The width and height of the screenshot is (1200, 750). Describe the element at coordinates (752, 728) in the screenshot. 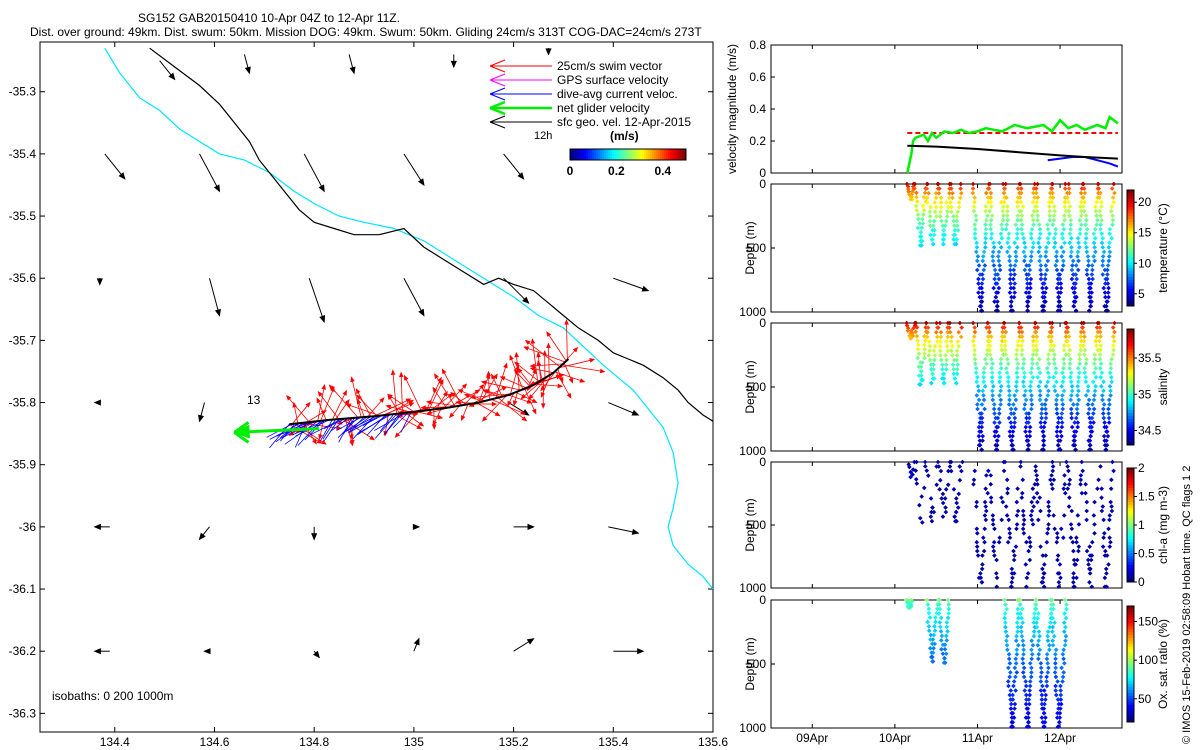

I see `y-tick-label: 1000` at that location.